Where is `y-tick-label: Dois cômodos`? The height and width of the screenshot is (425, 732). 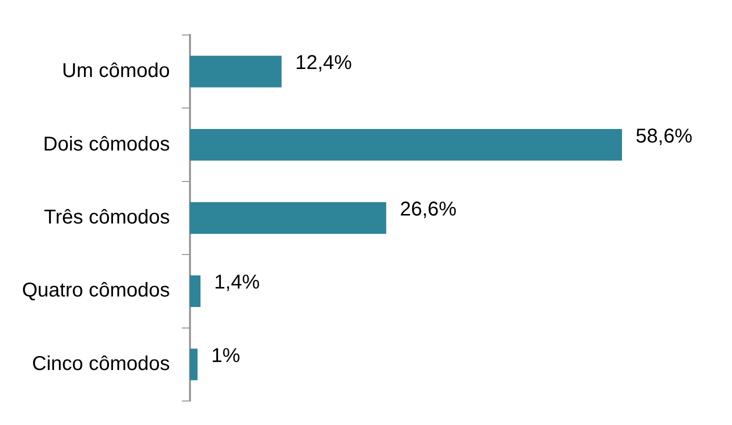
y-tick-label: Dois cômodos is located at coordinates (106, 144).